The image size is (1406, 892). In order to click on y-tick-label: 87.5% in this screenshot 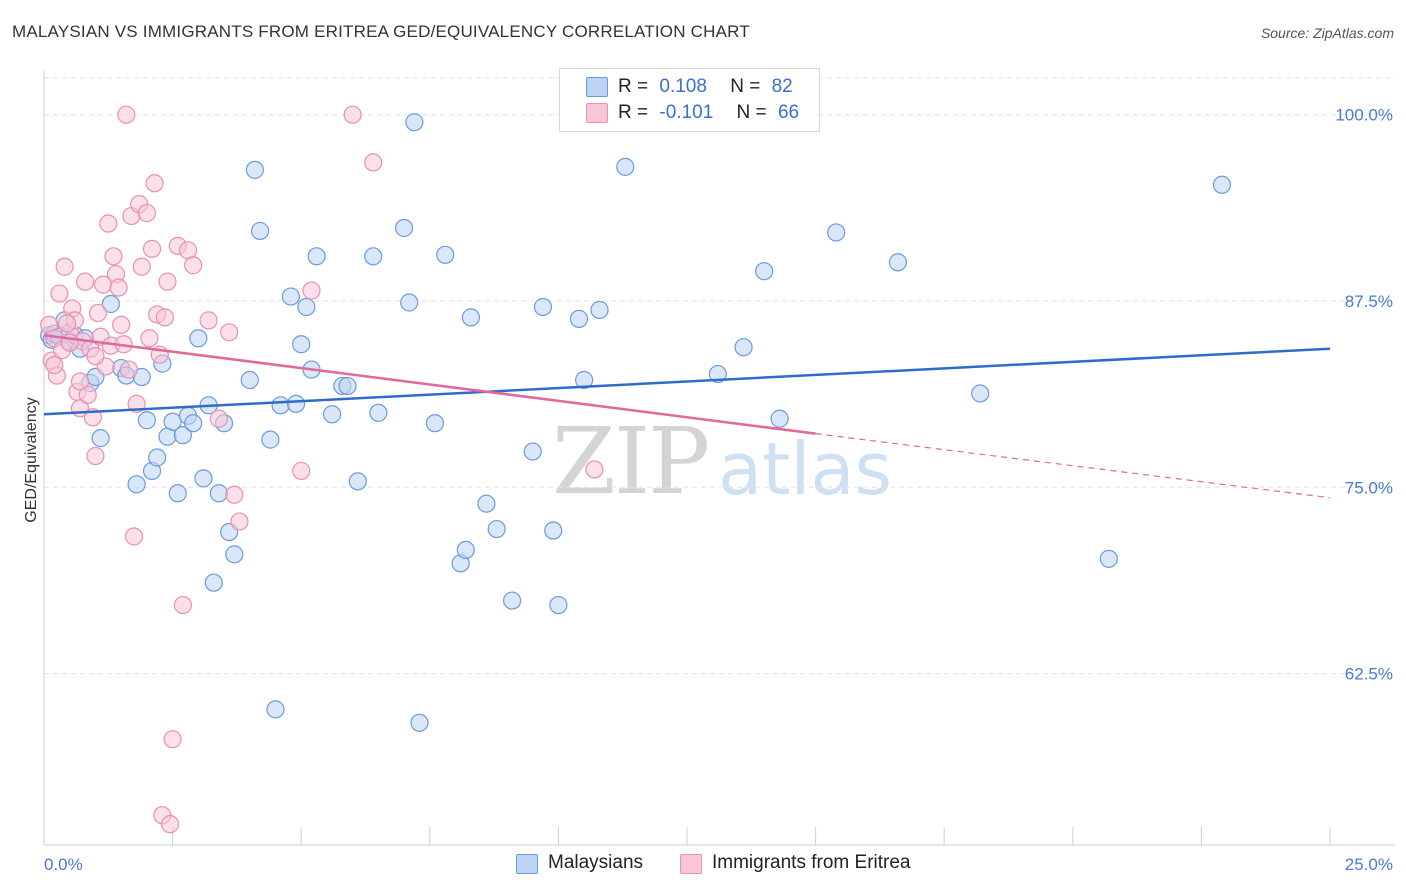, I will do `click(1369, 301)`.